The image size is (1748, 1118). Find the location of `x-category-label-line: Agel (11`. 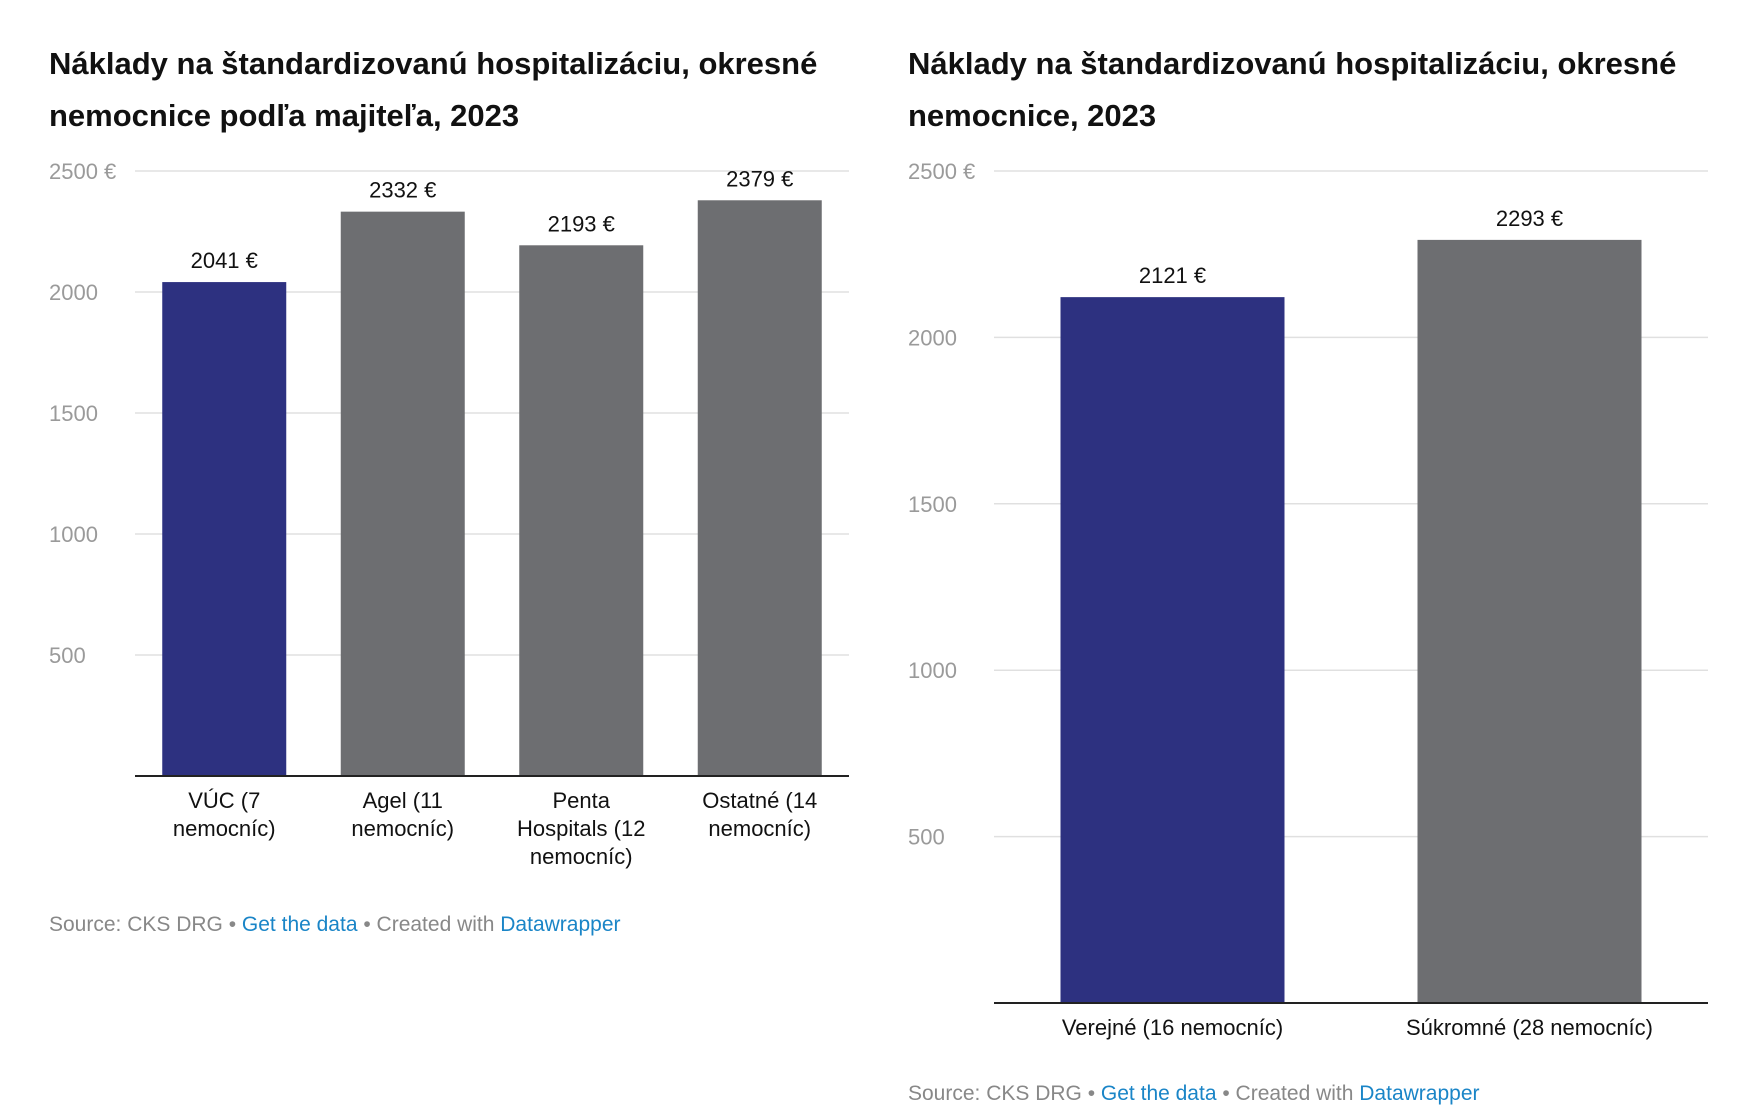

x-category-label-line: Agel (11 is located at coordinates (403, 800).